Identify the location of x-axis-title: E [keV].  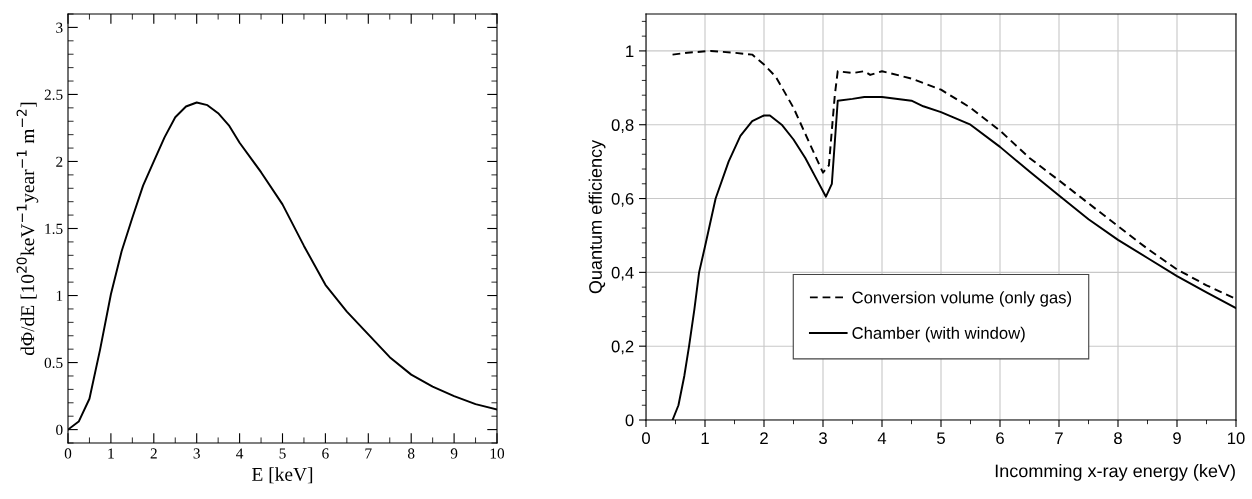
(282, 475).